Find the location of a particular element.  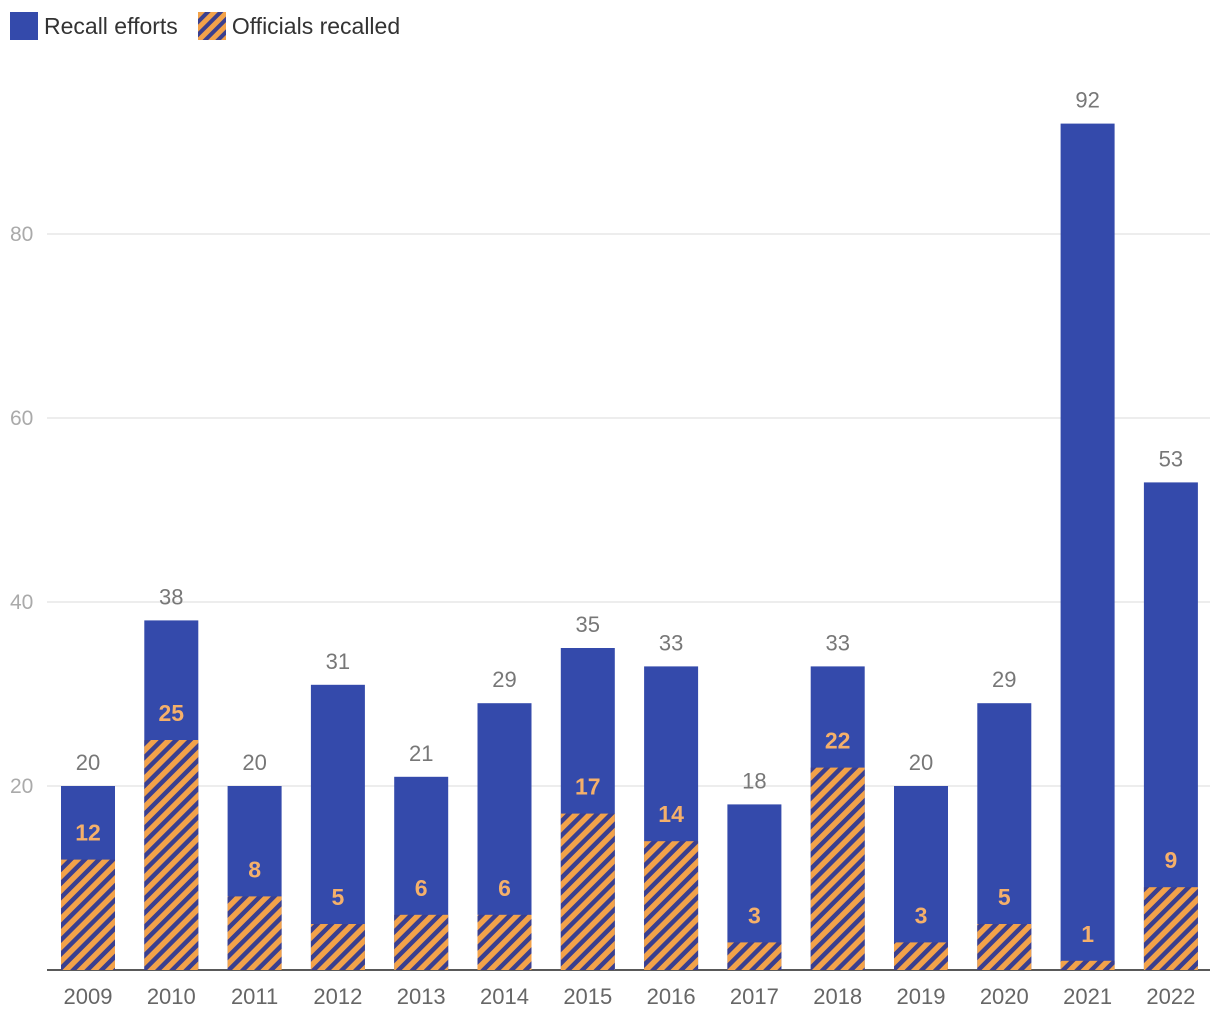

legend-swatch-recall-efforts is located at coordinates (24, 26).